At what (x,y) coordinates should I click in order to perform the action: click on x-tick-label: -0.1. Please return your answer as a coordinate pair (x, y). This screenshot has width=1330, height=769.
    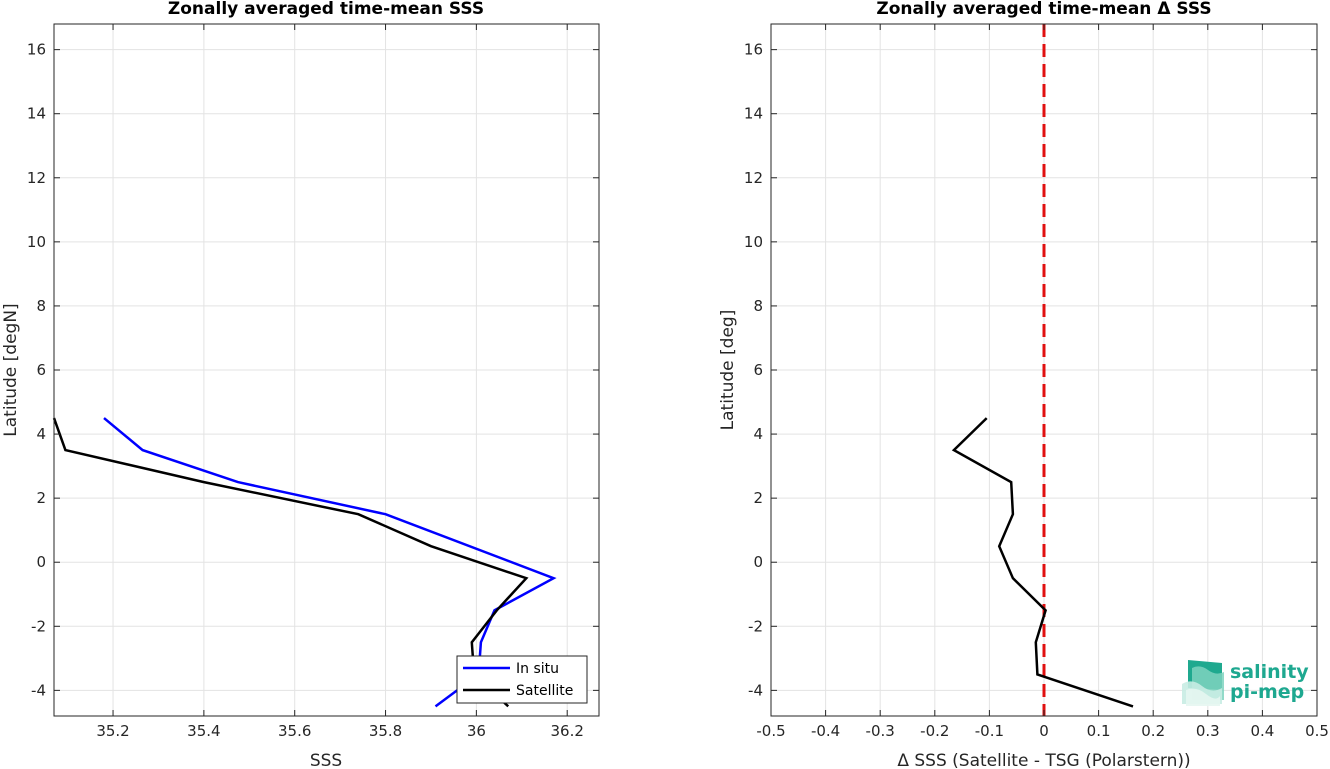
    Looking at the image, I should click on (989, 731).